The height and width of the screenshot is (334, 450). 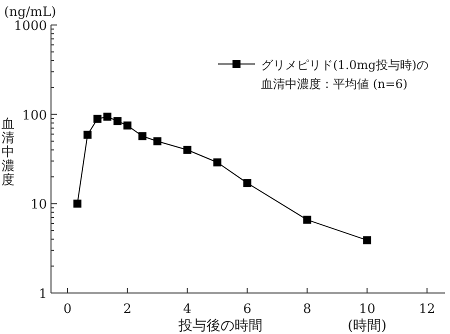 What do you see at coordinates (345, 74) in the screenshot?
I see `legend-label: グリメピリド(1.0mg投与時)の血清中濃度：平均値 (n=6)` at bounding box center [345, 74].